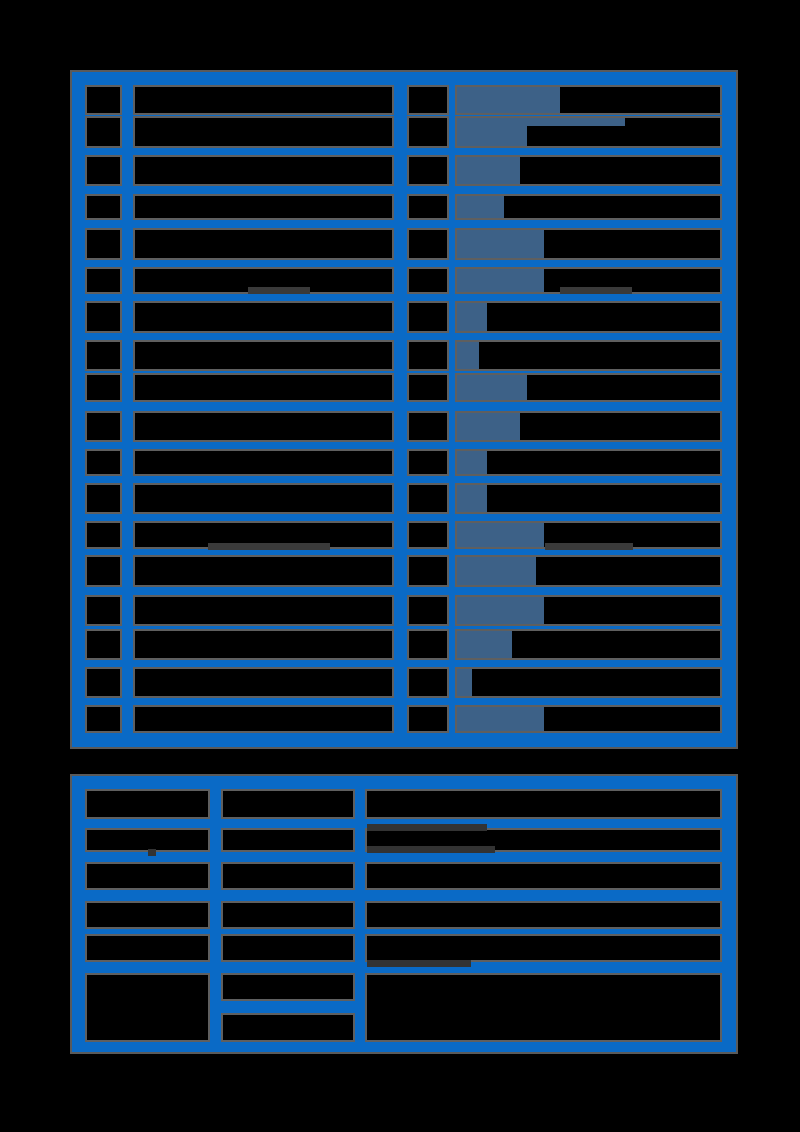 This screenshot has height=1132, width=800. What do you see at coordinates (263, 682) in the screenshot?
I see `table1-cell-r17-c2` at bounding box center [263, 682].